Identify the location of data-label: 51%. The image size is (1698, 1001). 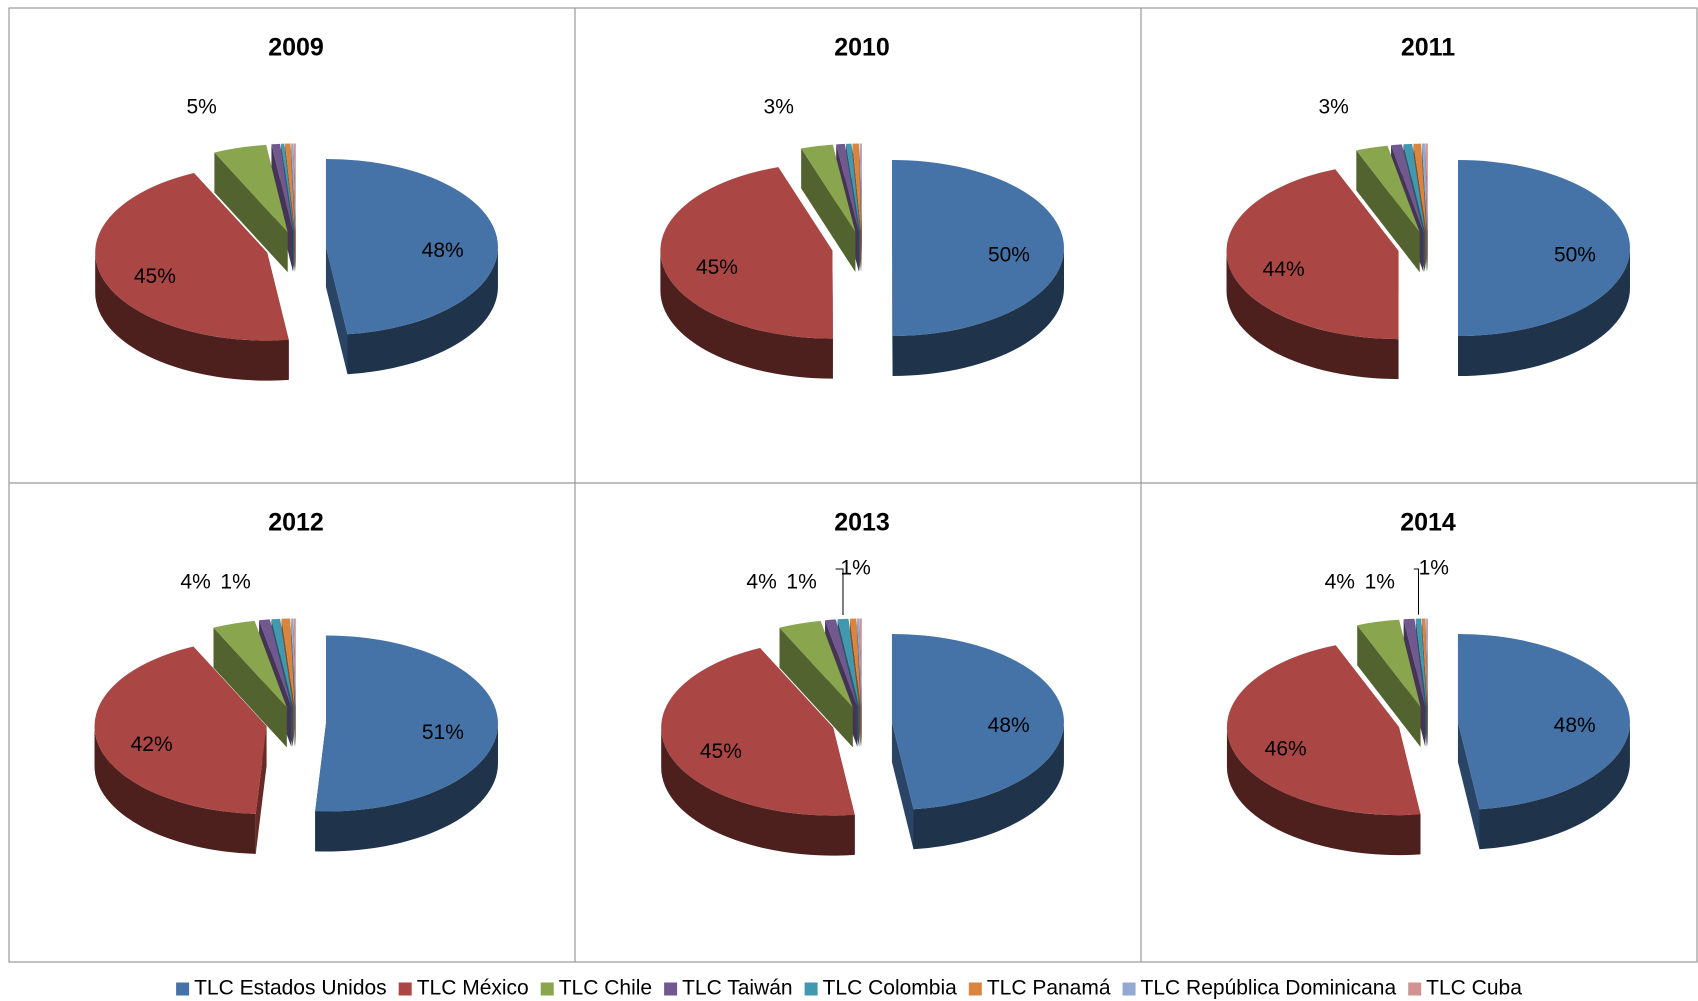
(443, 732).